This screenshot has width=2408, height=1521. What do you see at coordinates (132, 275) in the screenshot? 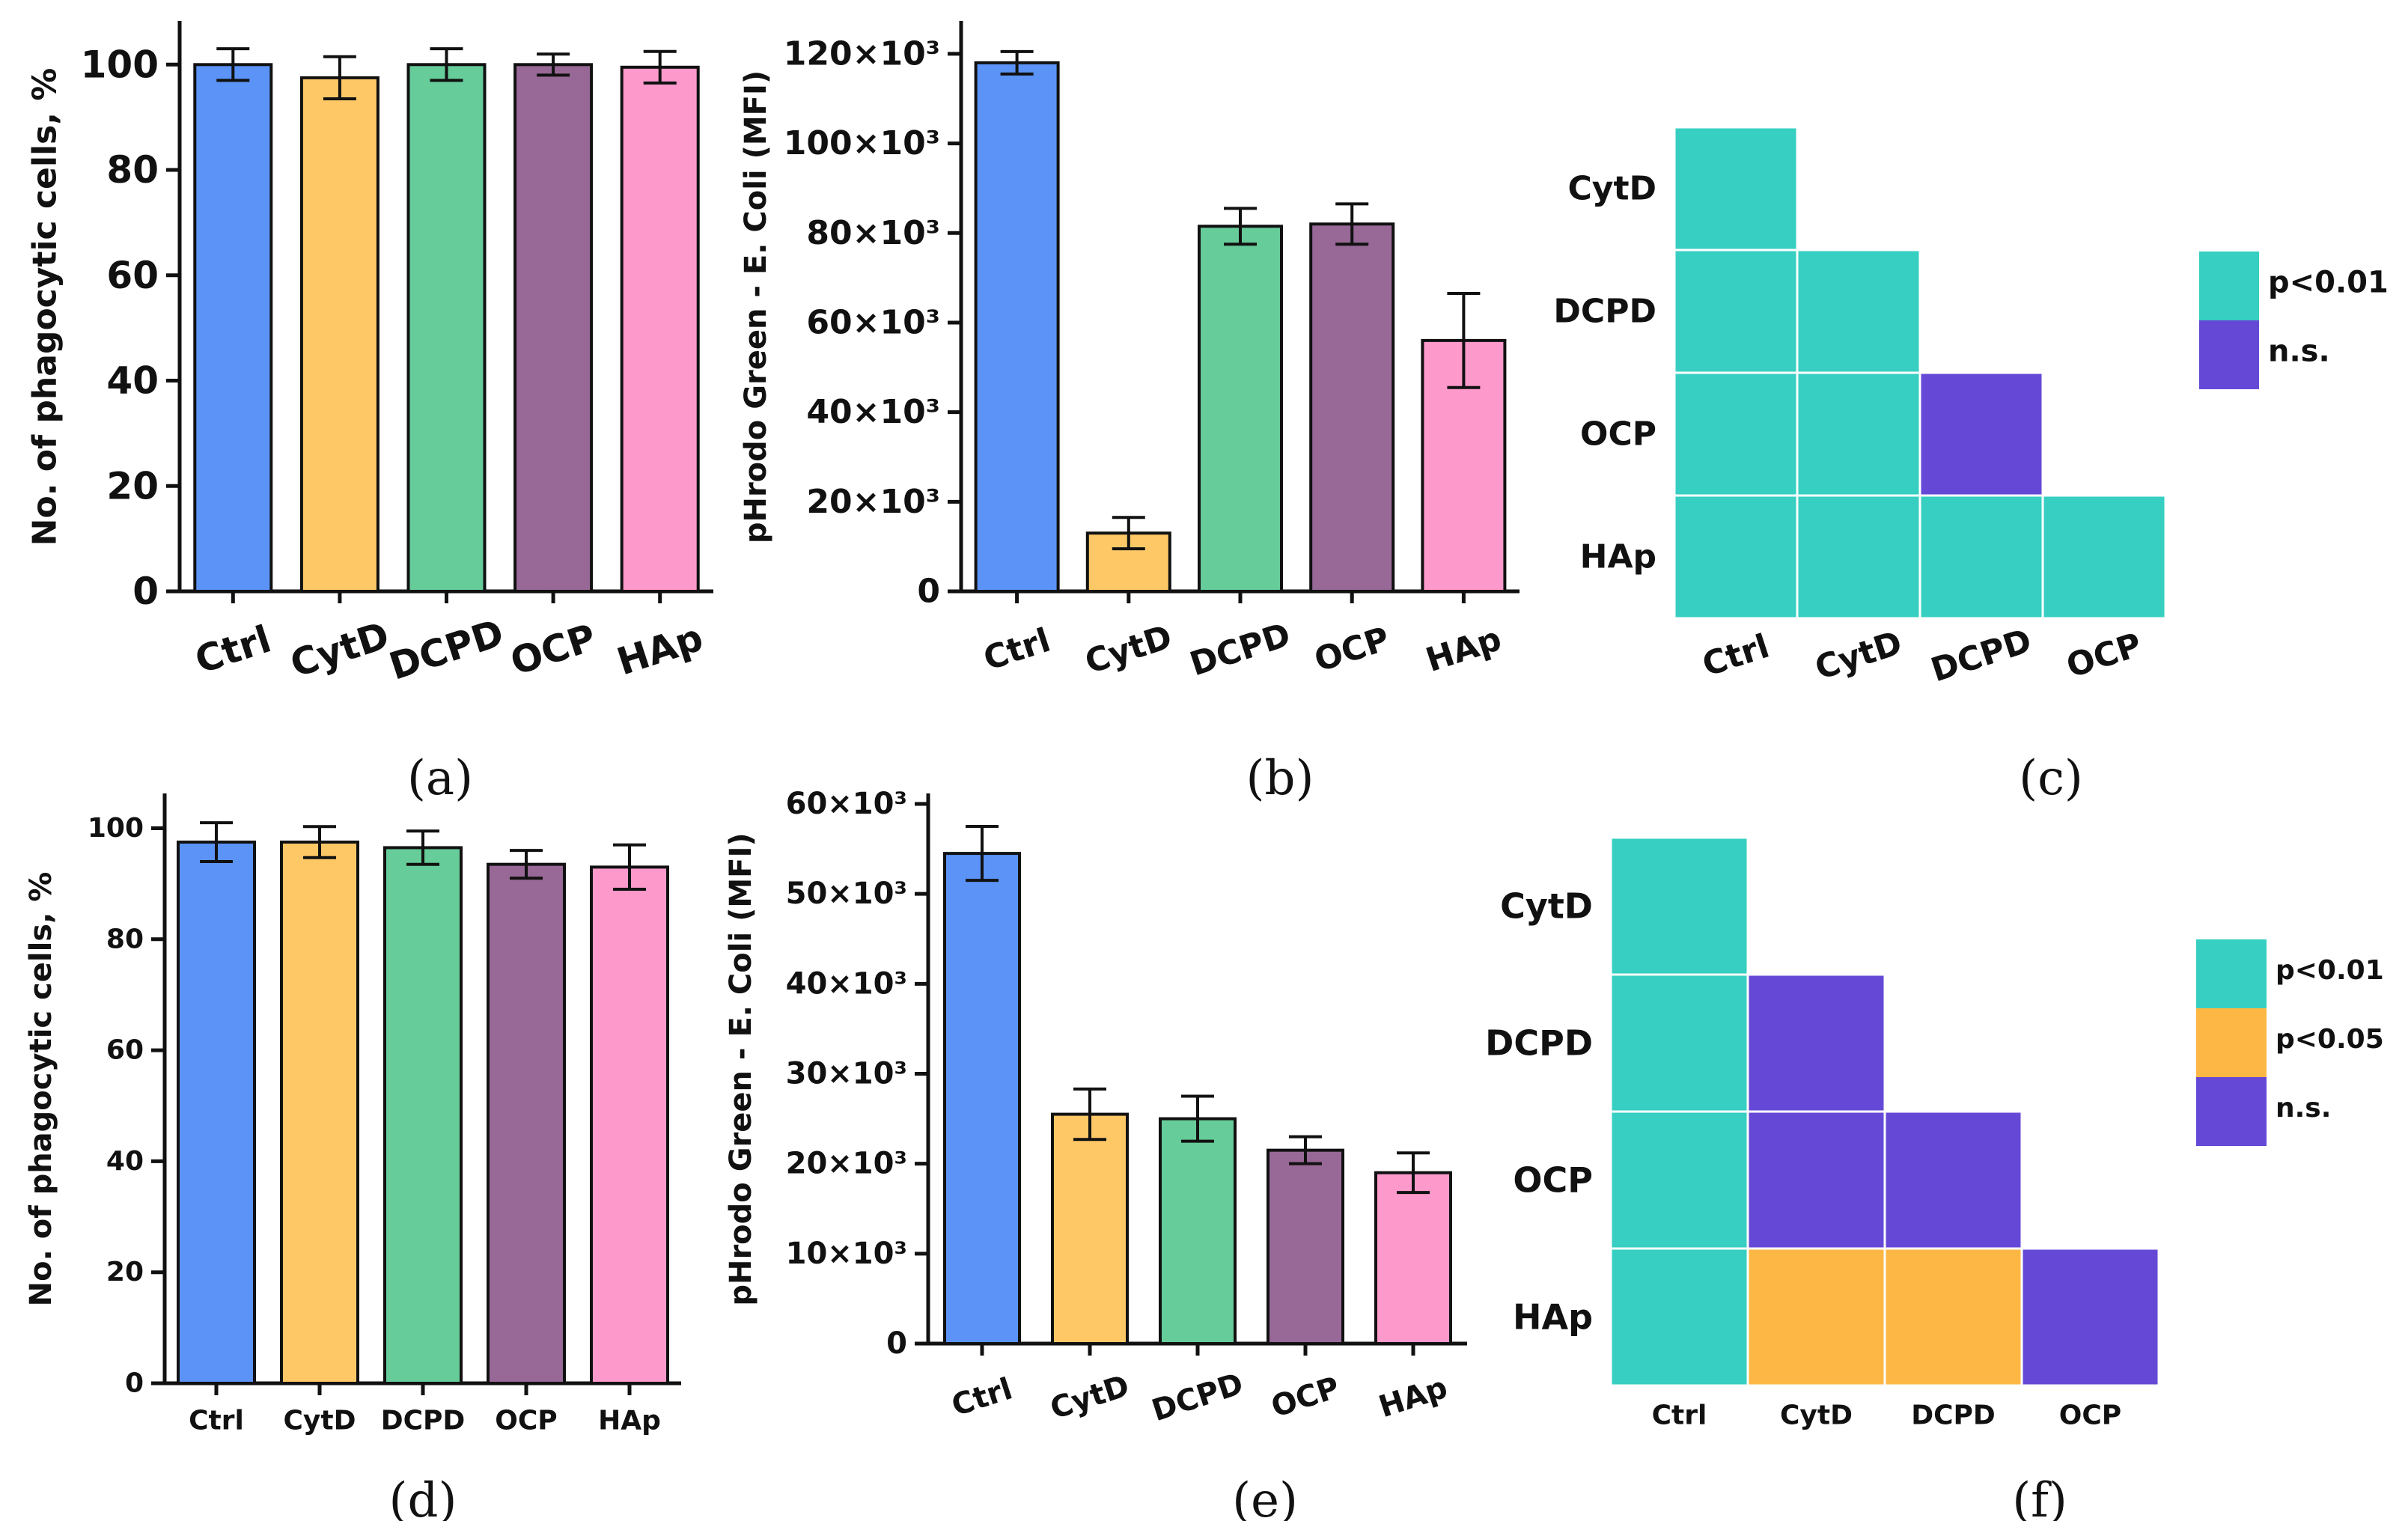
I see `y-tick-label: 60` at bounding box center [132, 275].